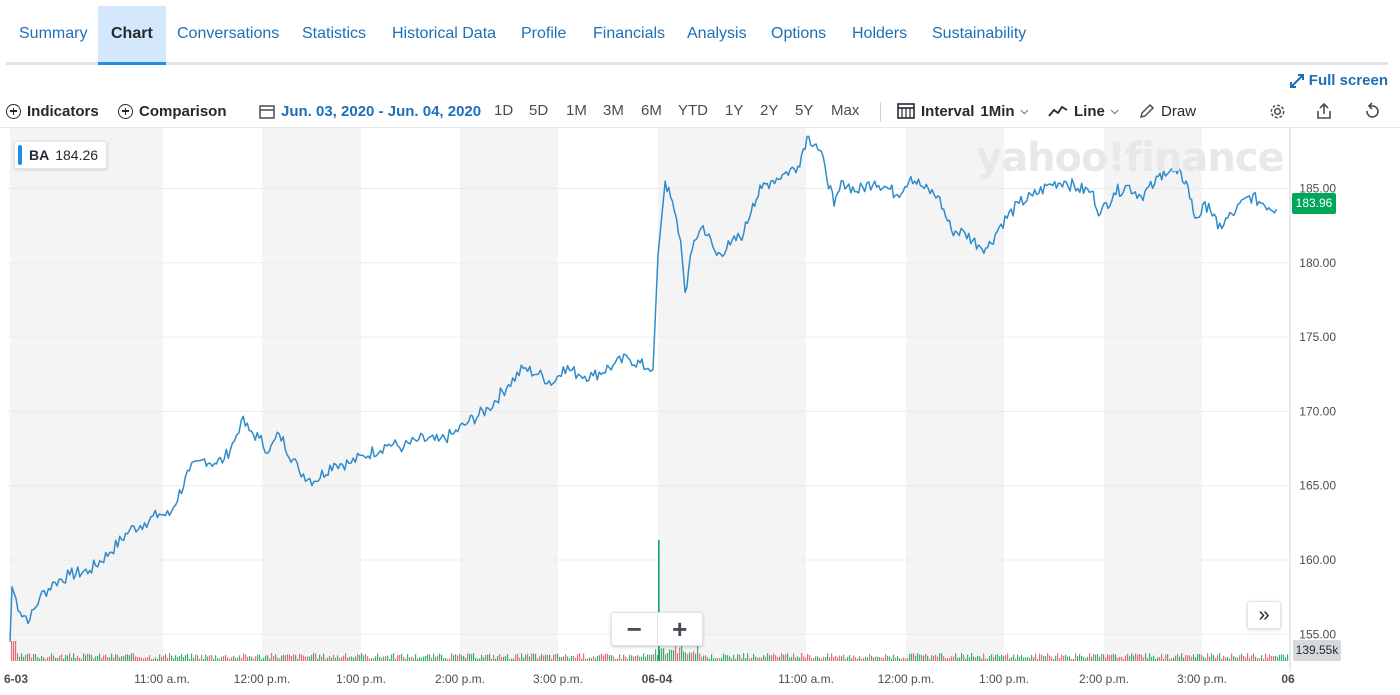 Image resolution: width=1400 pixels, height=695 pixels. I want to click on period-5d-button: 5D, so click(539, 110).